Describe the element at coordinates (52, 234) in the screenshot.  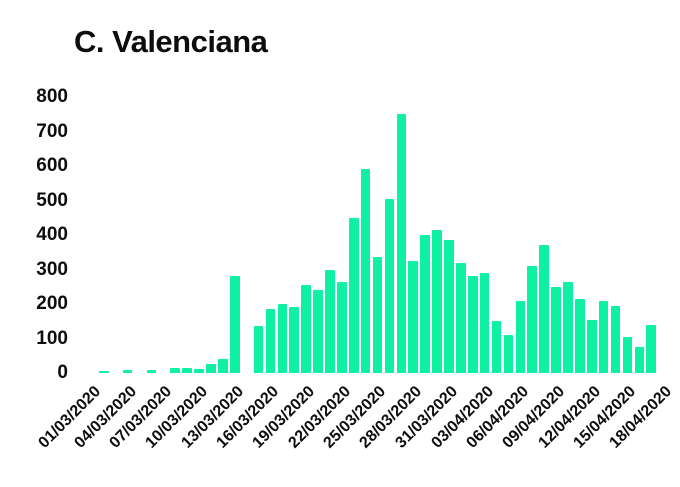
I see `y-tick-label: 400` at that location.